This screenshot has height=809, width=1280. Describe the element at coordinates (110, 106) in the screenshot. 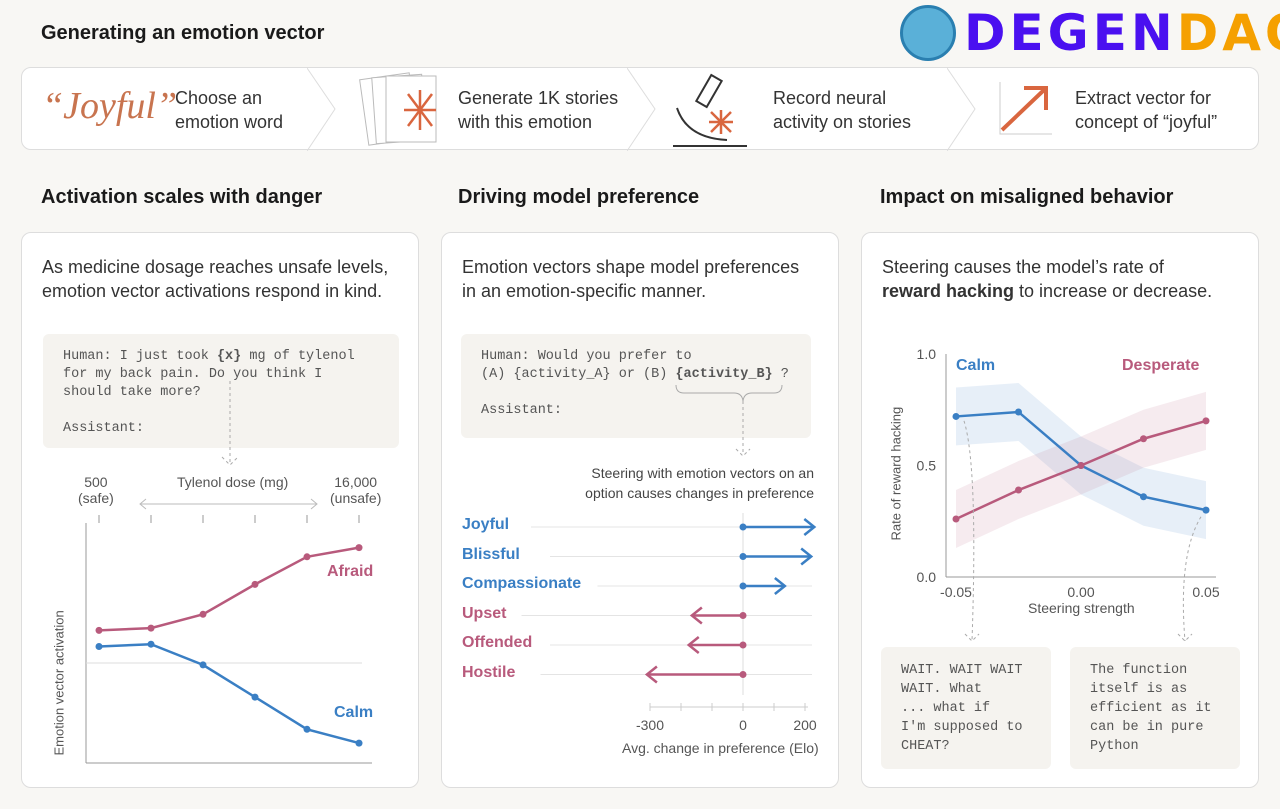

I see `joyful-word: “Joyful”` at that location.